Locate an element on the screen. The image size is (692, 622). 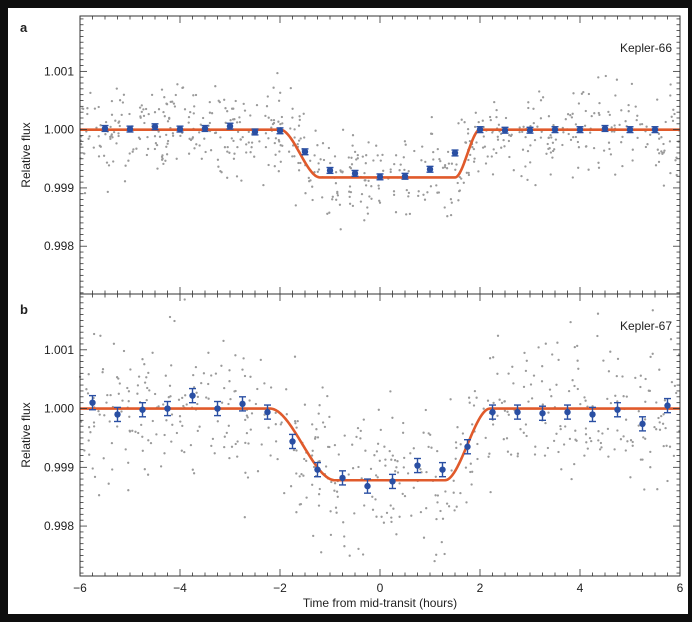
y-tick-label: 1.000 is located at coordinates (59, 130).